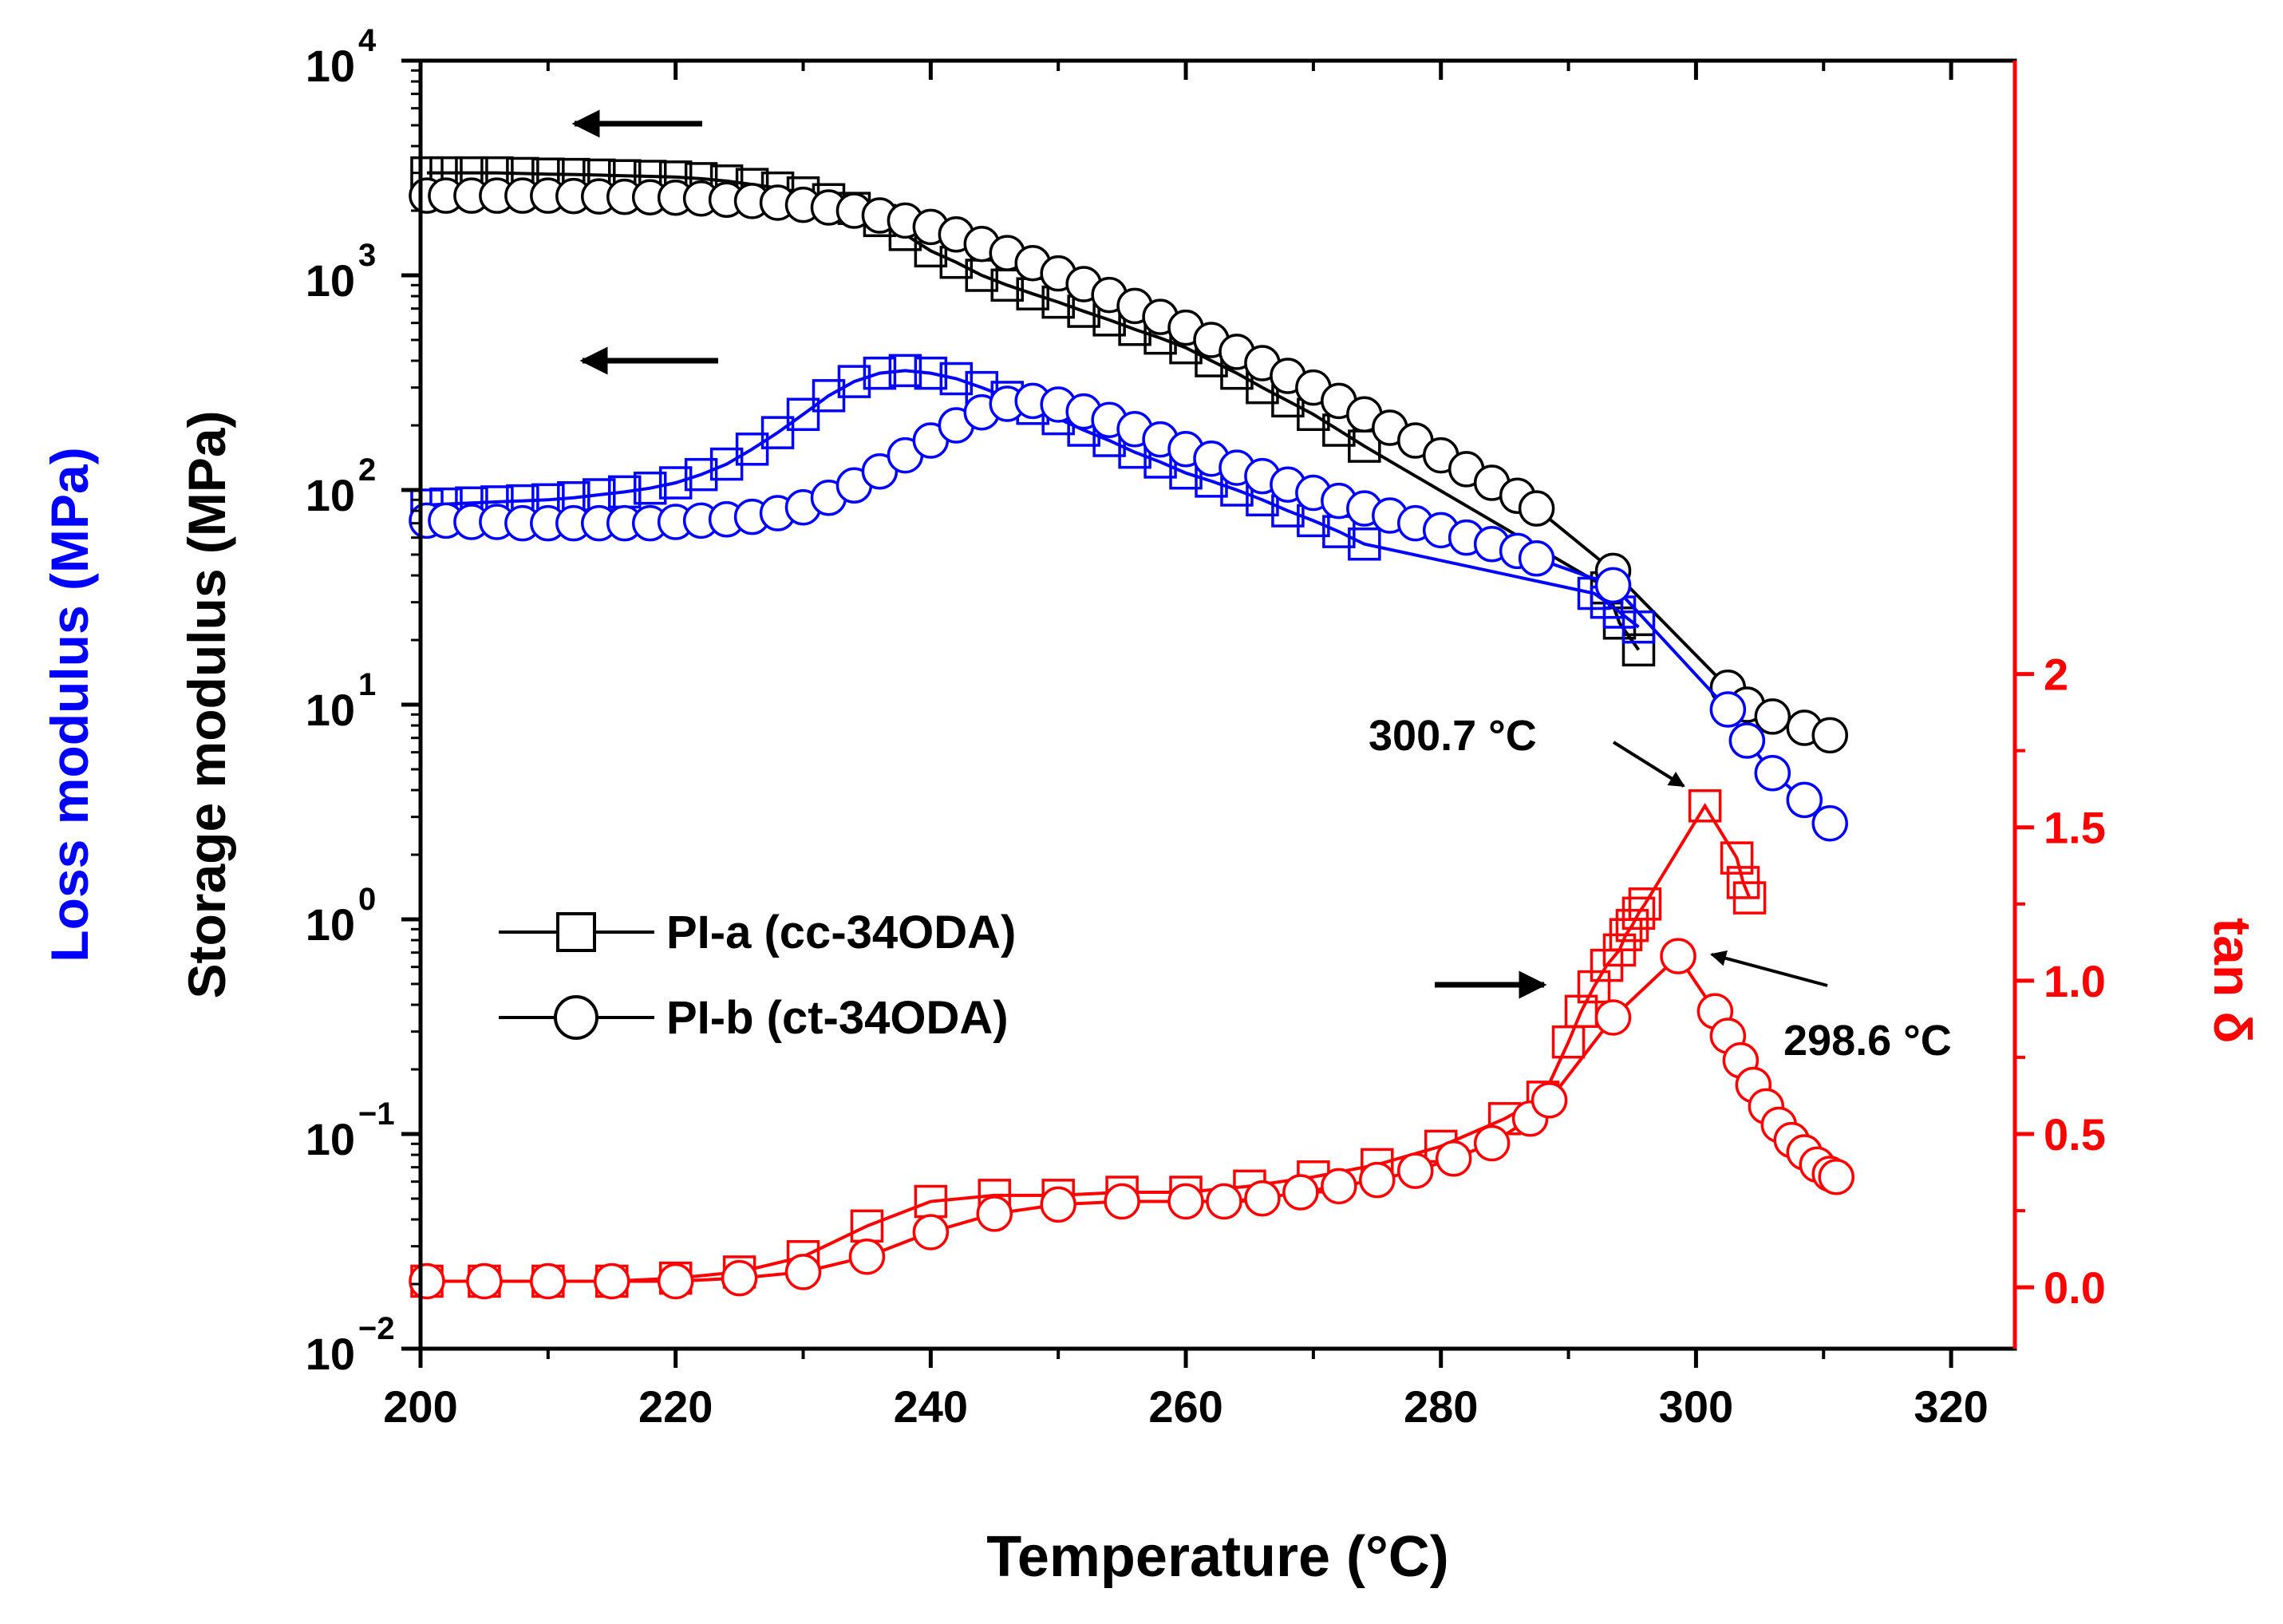 The height and width of the screenshot is (1624, 2283). I want to click on temperature-axis-label: Temperature (°C), so click(1217, 1557).